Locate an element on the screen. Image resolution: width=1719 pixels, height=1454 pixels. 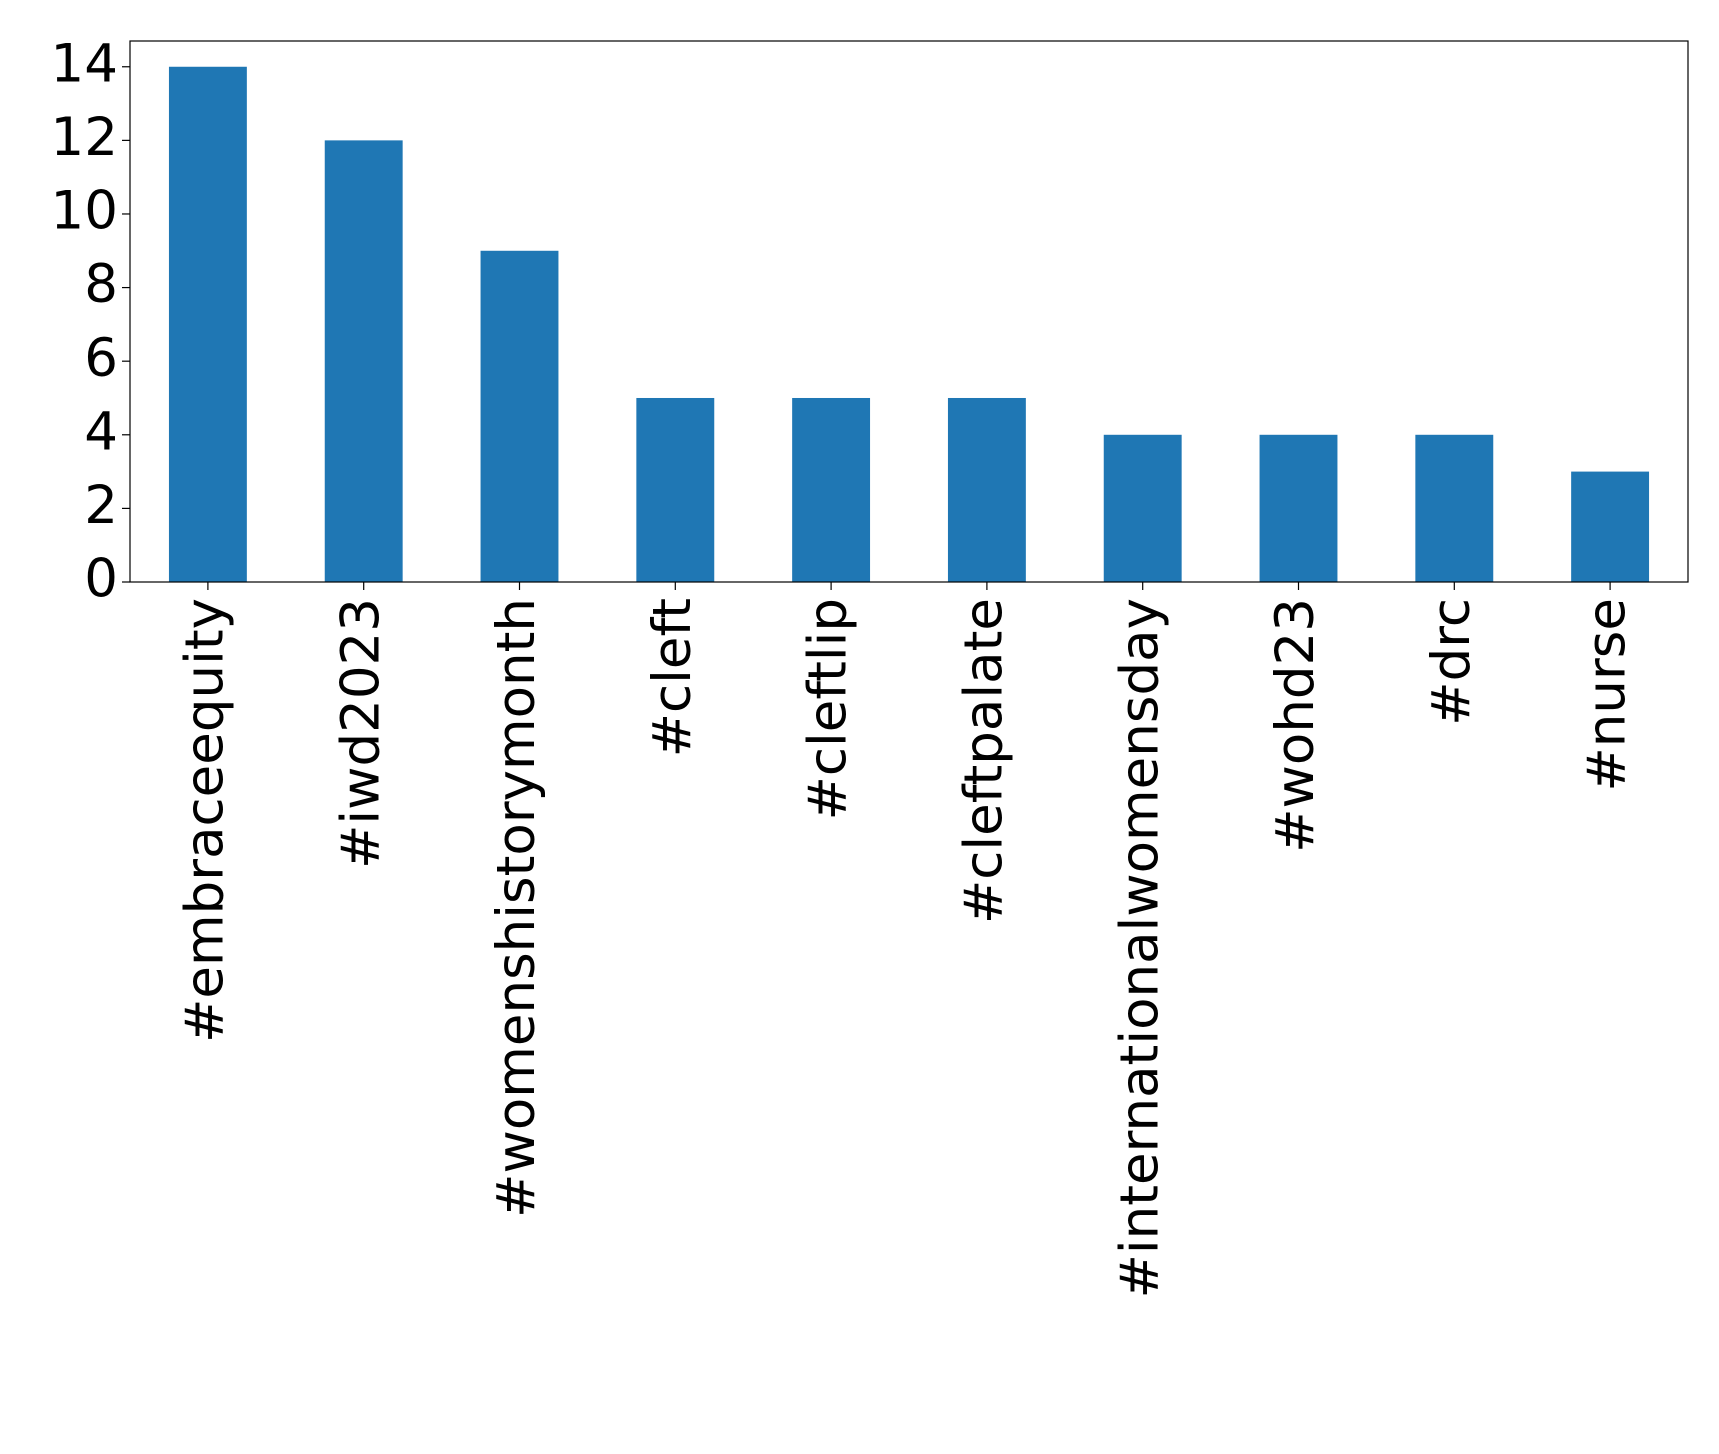
x-tick-label: #wohd23 is located at coordinates (1295, 725).